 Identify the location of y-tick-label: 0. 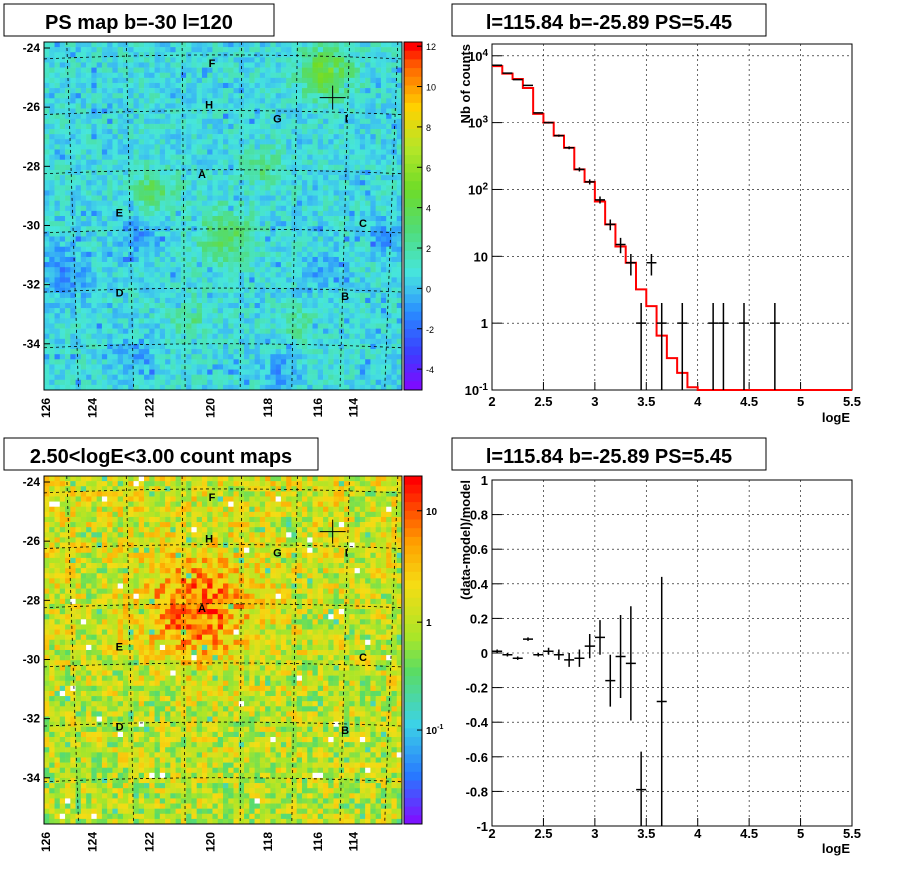
(484, 653).